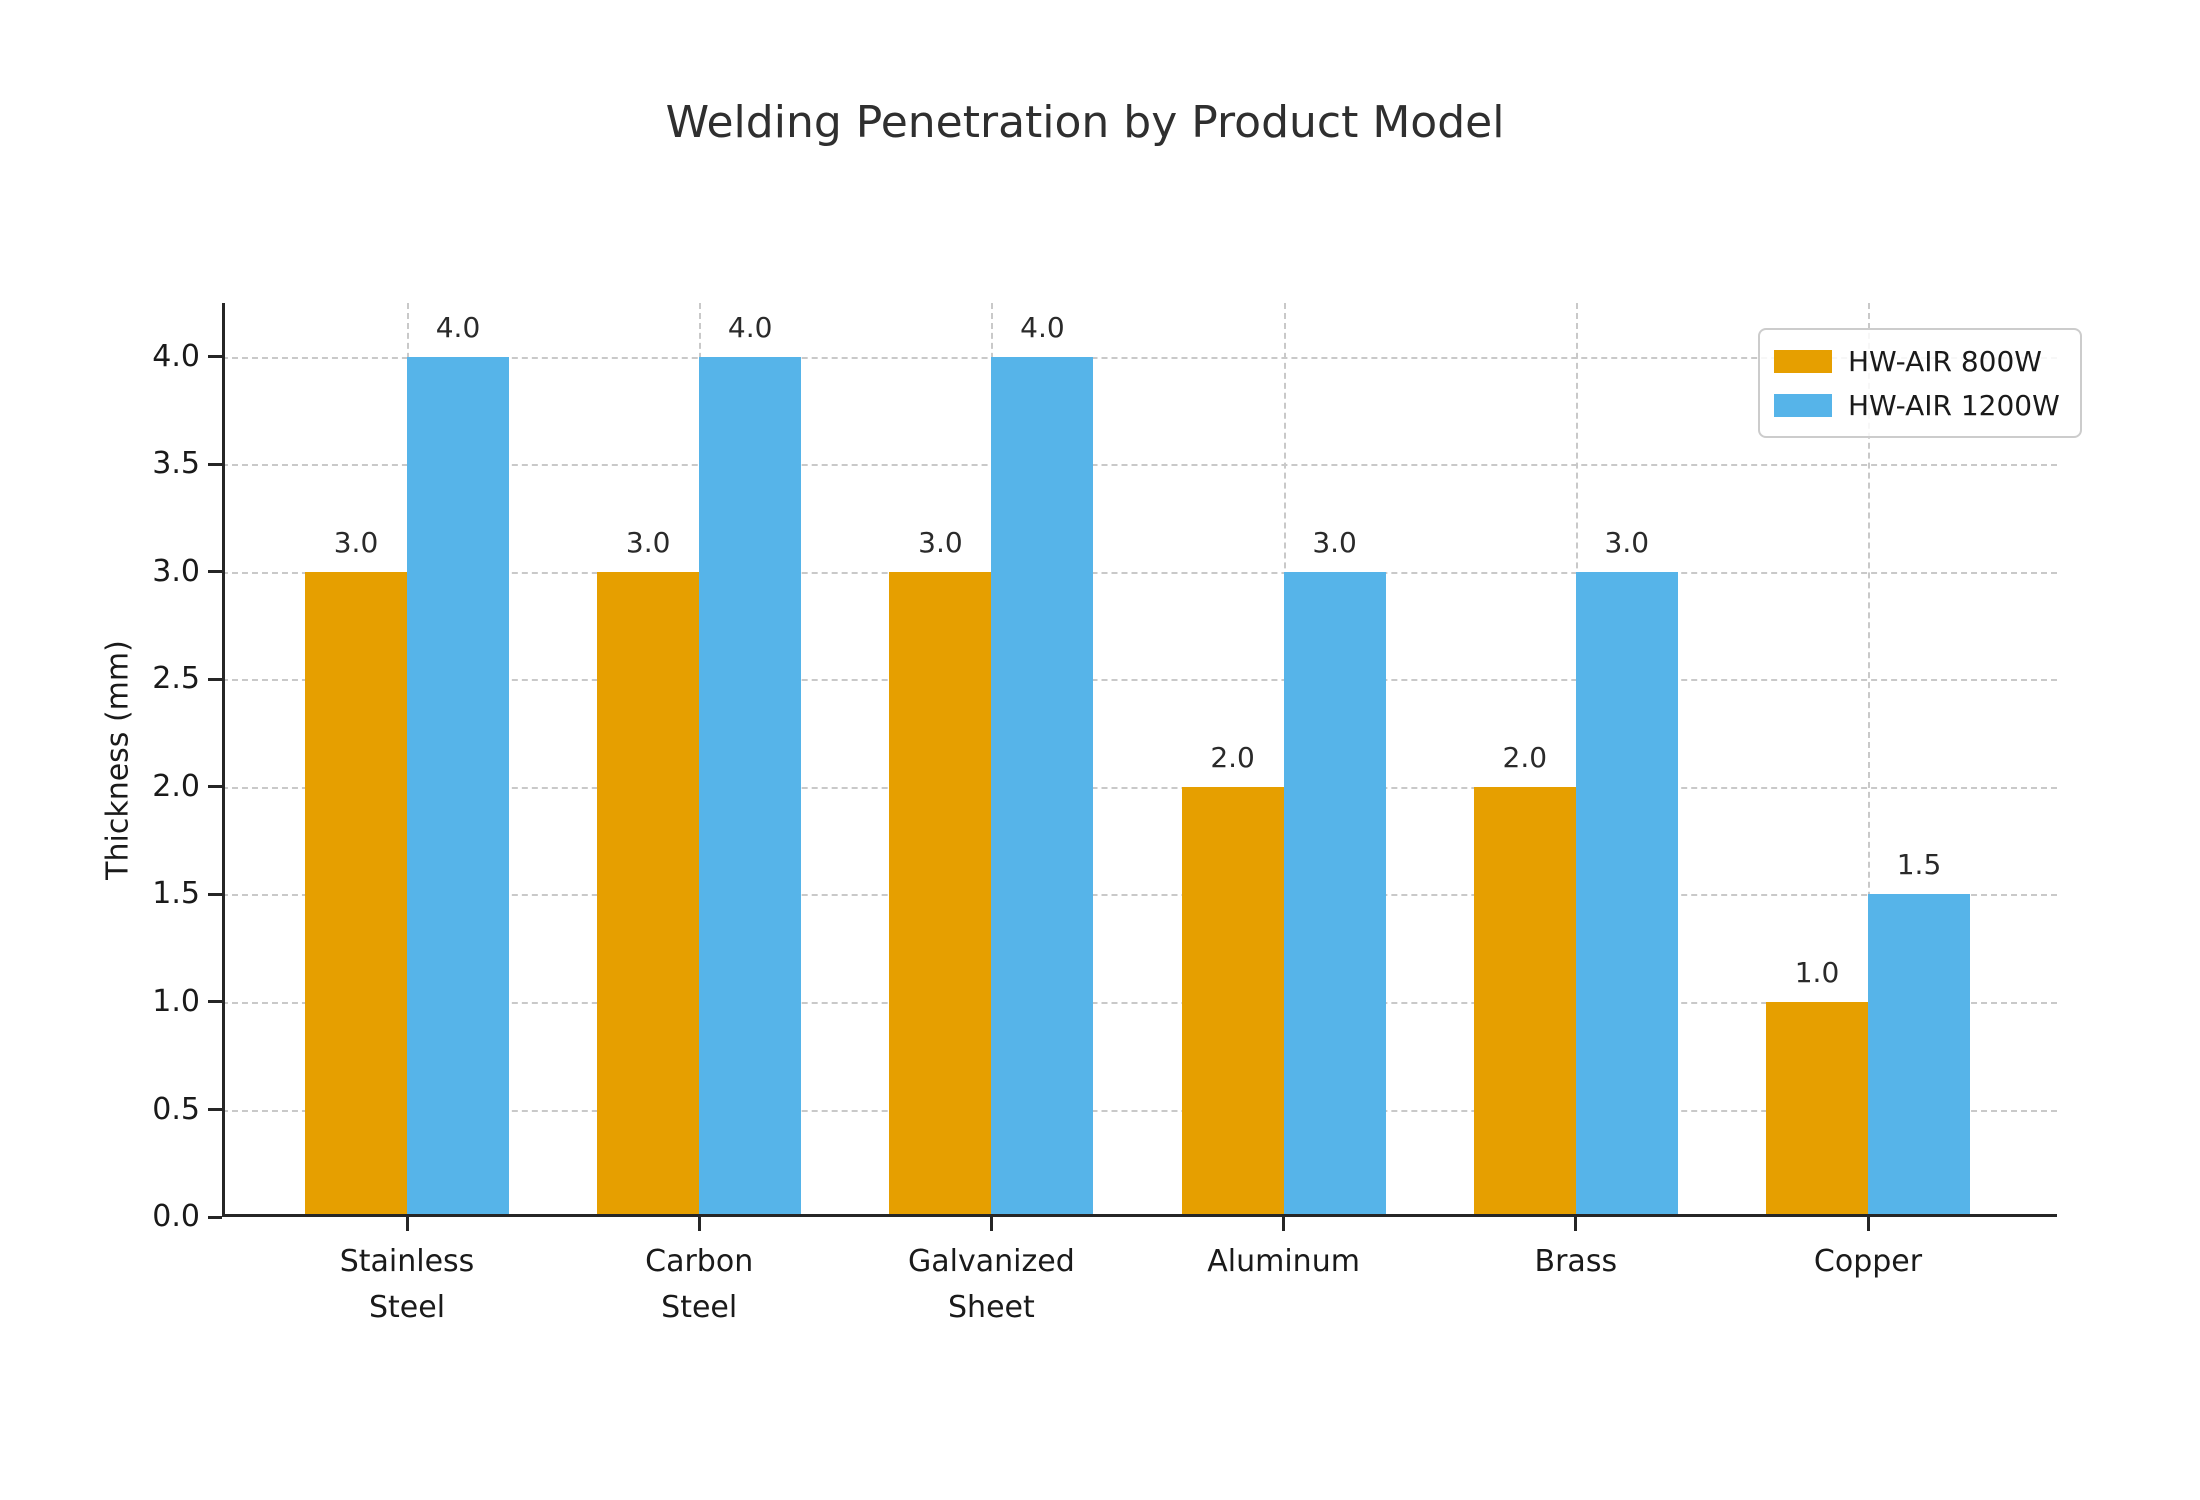 The height and width of the screenshot is (1500, 2200). I want to click on vertical-gridline, so click(1869, 760).